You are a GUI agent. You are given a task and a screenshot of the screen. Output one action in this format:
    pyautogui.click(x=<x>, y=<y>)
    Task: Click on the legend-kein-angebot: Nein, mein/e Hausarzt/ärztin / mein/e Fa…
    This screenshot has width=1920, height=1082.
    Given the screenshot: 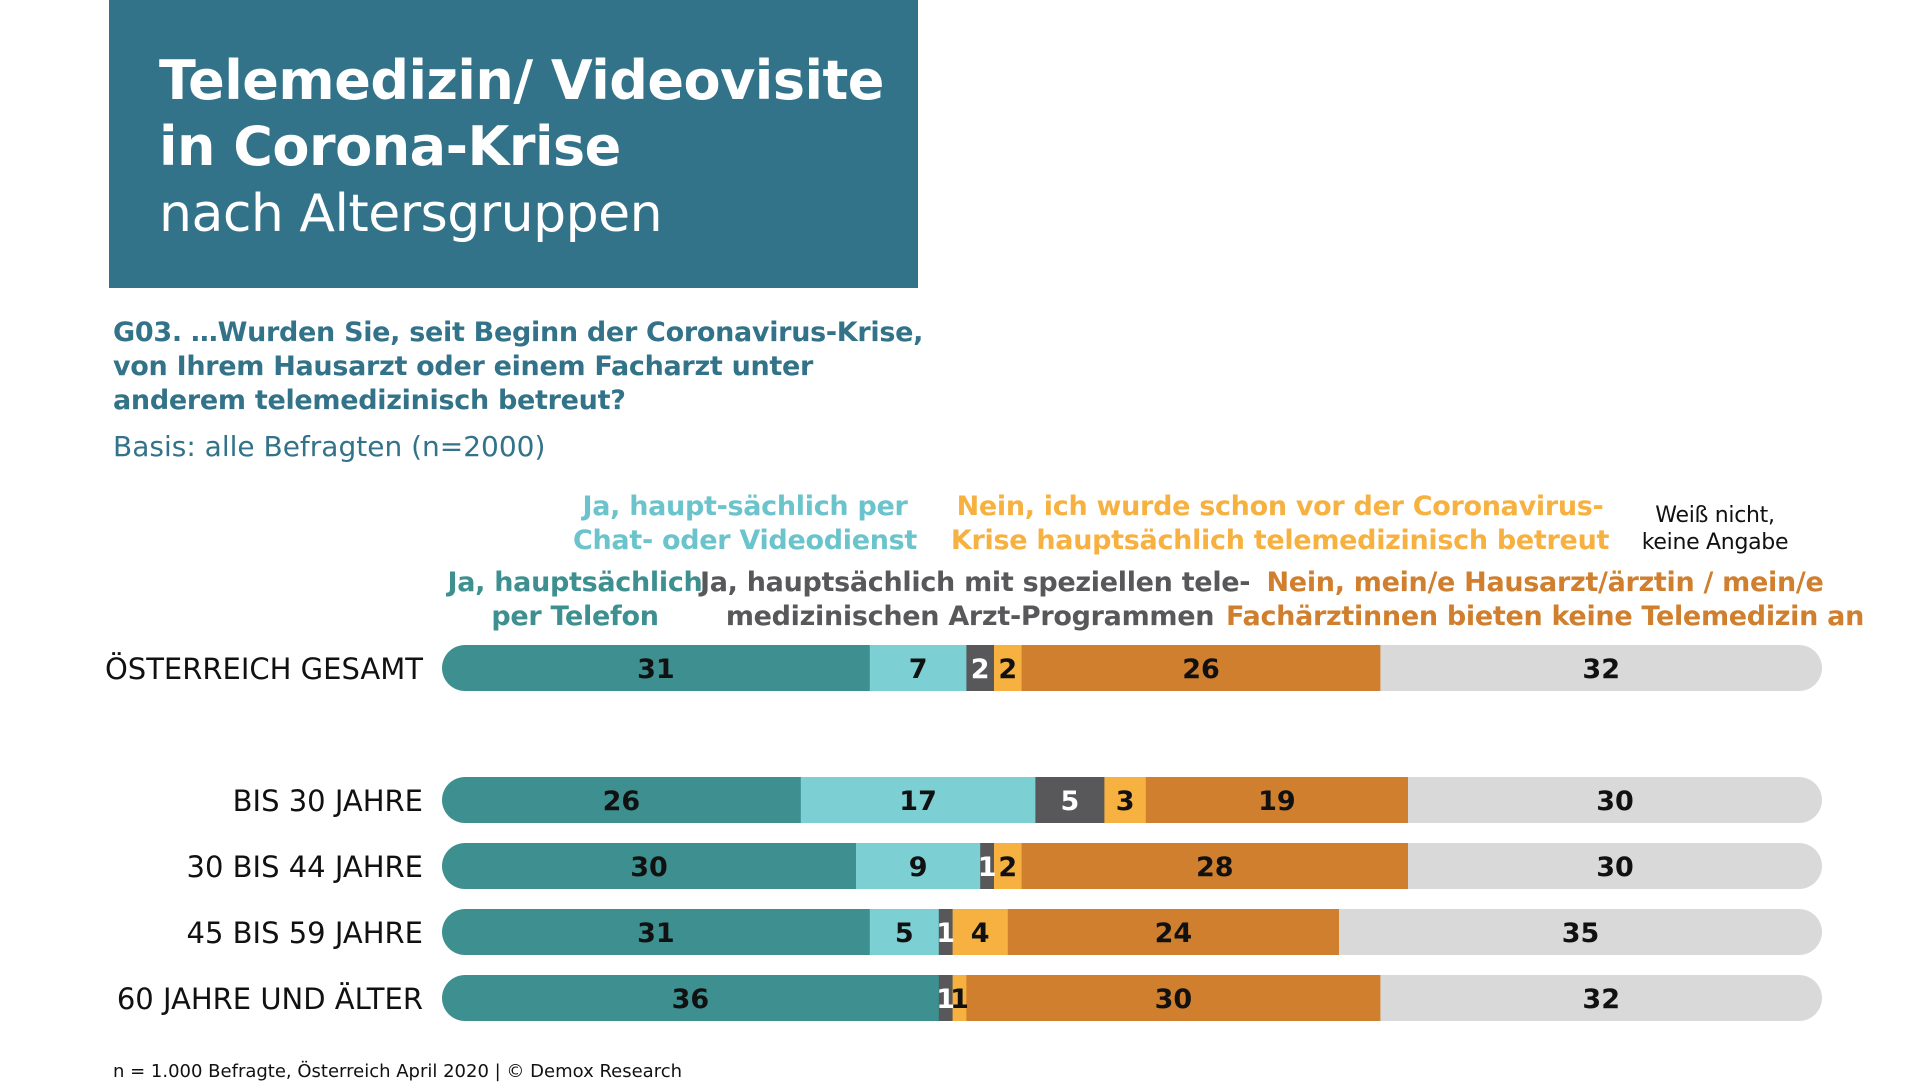 What is the action you would take?
    pyautogui.click(x=1545, y=600)
    